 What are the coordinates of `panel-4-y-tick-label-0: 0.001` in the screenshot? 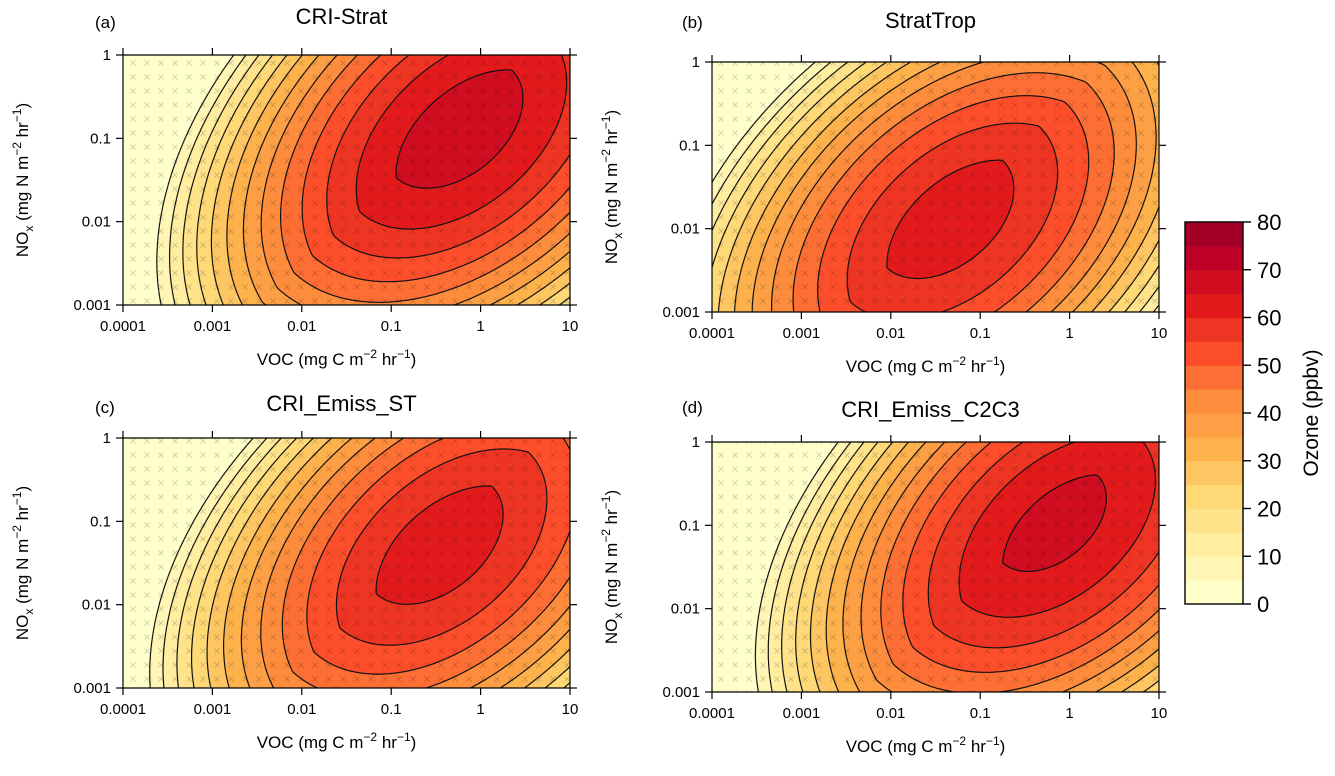 It's located at (681, 692).